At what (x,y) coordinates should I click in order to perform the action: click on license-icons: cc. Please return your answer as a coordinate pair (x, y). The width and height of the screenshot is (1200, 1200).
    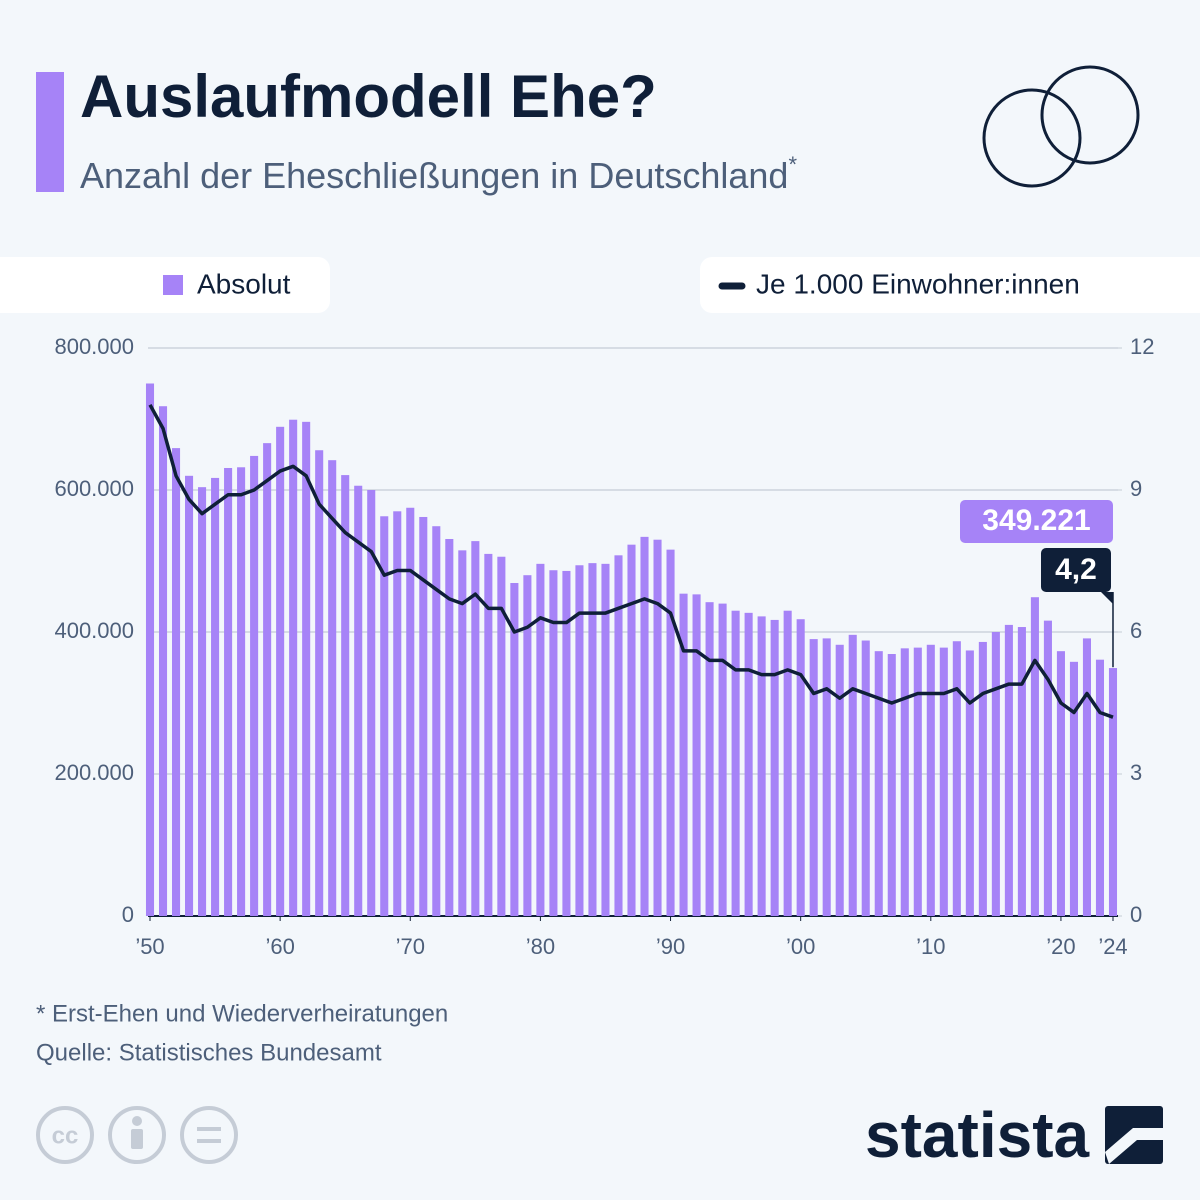
    Looking at the image, I should click on (137, 1135).